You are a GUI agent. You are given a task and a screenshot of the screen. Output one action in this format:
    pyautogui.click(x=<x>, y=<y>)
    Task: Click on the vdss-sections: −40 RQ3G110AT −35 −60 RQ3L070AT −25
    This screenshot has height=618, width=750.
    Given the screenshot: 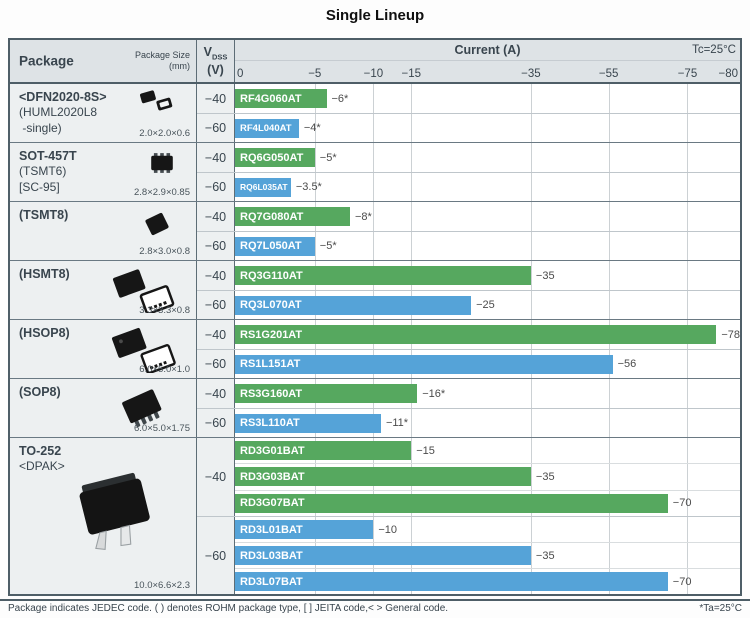 What is the action you would take?
    pyautogui.click(x=468, y=290)
    